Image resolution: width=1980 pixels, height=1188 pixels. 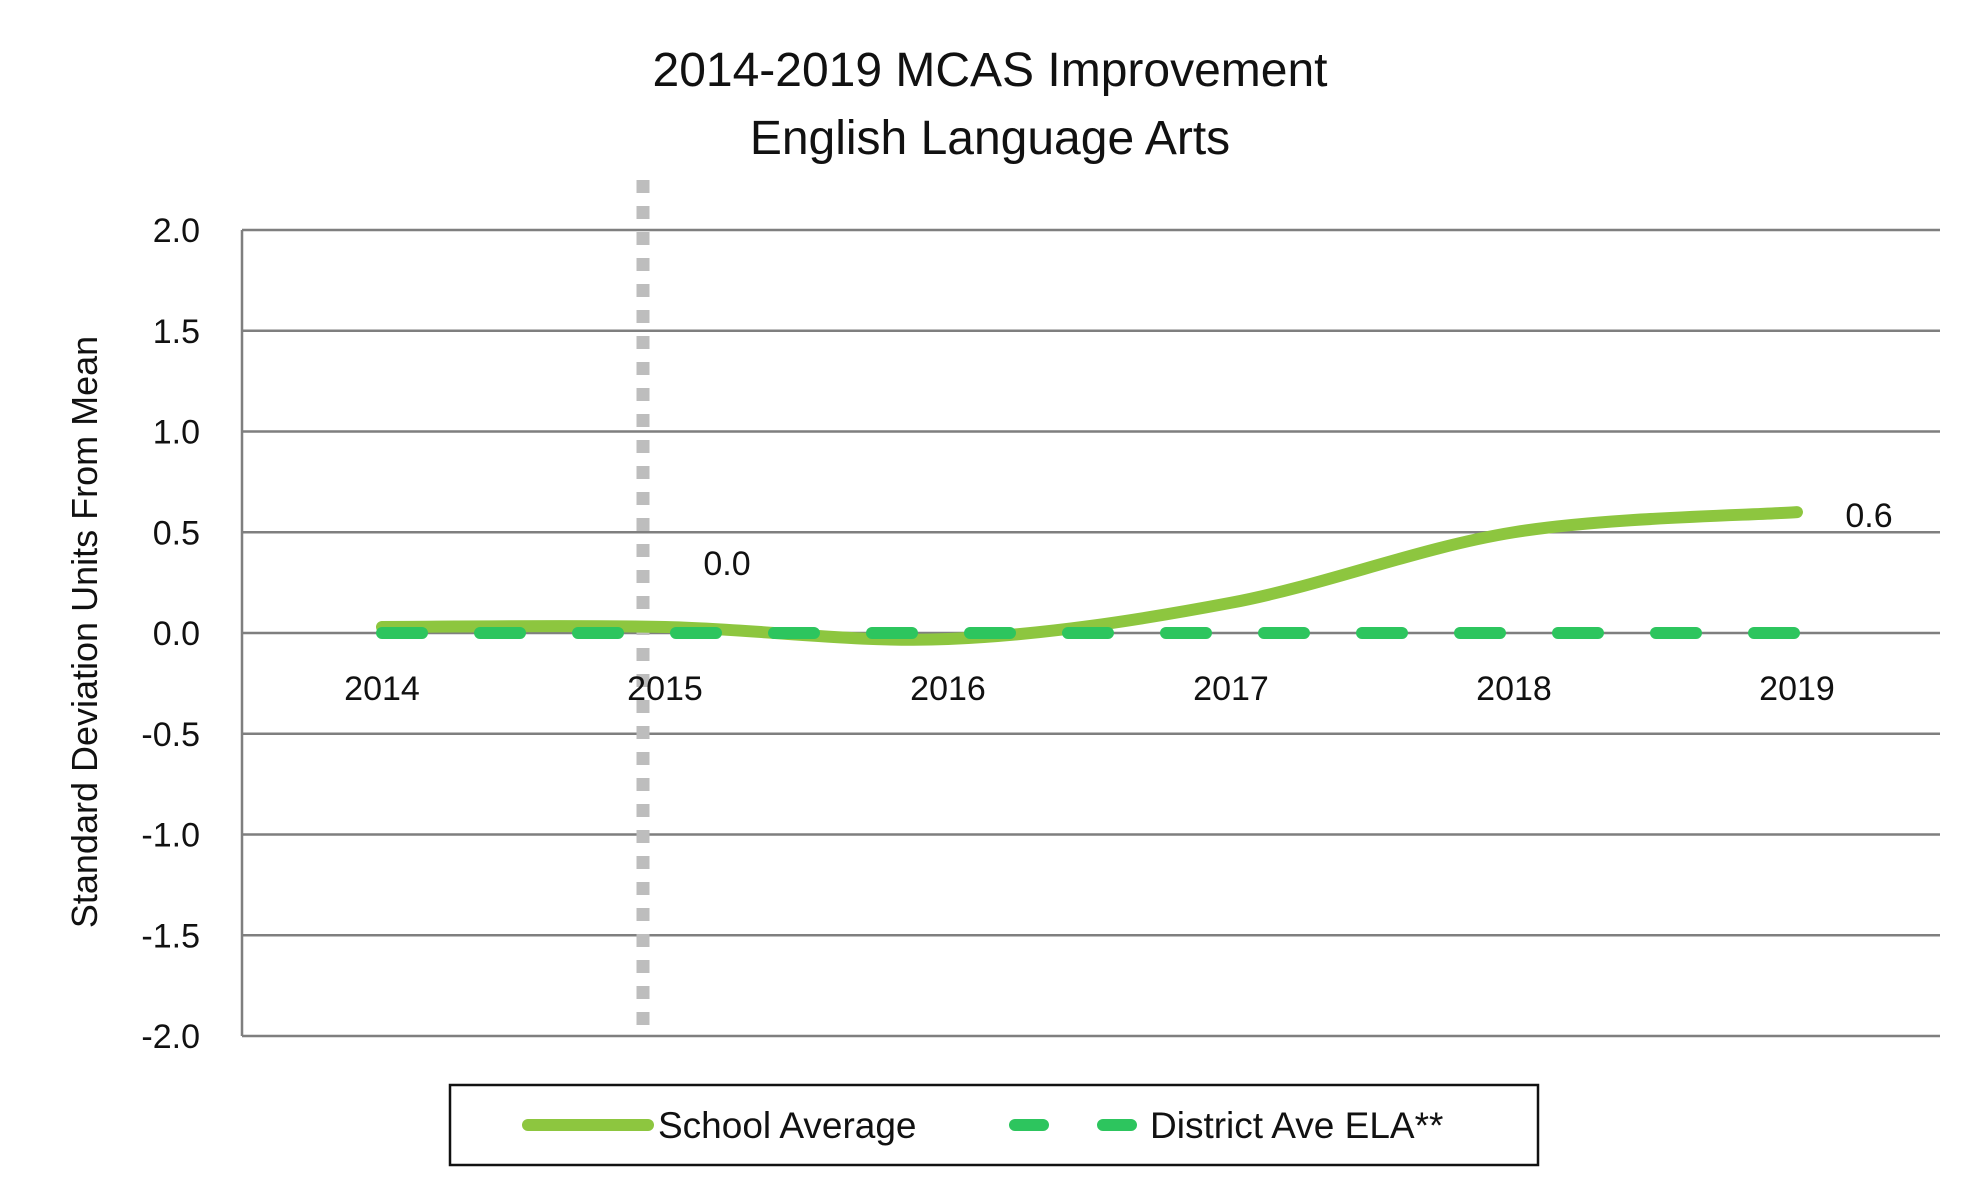 What do you see at coordinates (1797, 689) in the screenshot?
I see `x-tick-label: 2019` at bounding box center [1797, 689].